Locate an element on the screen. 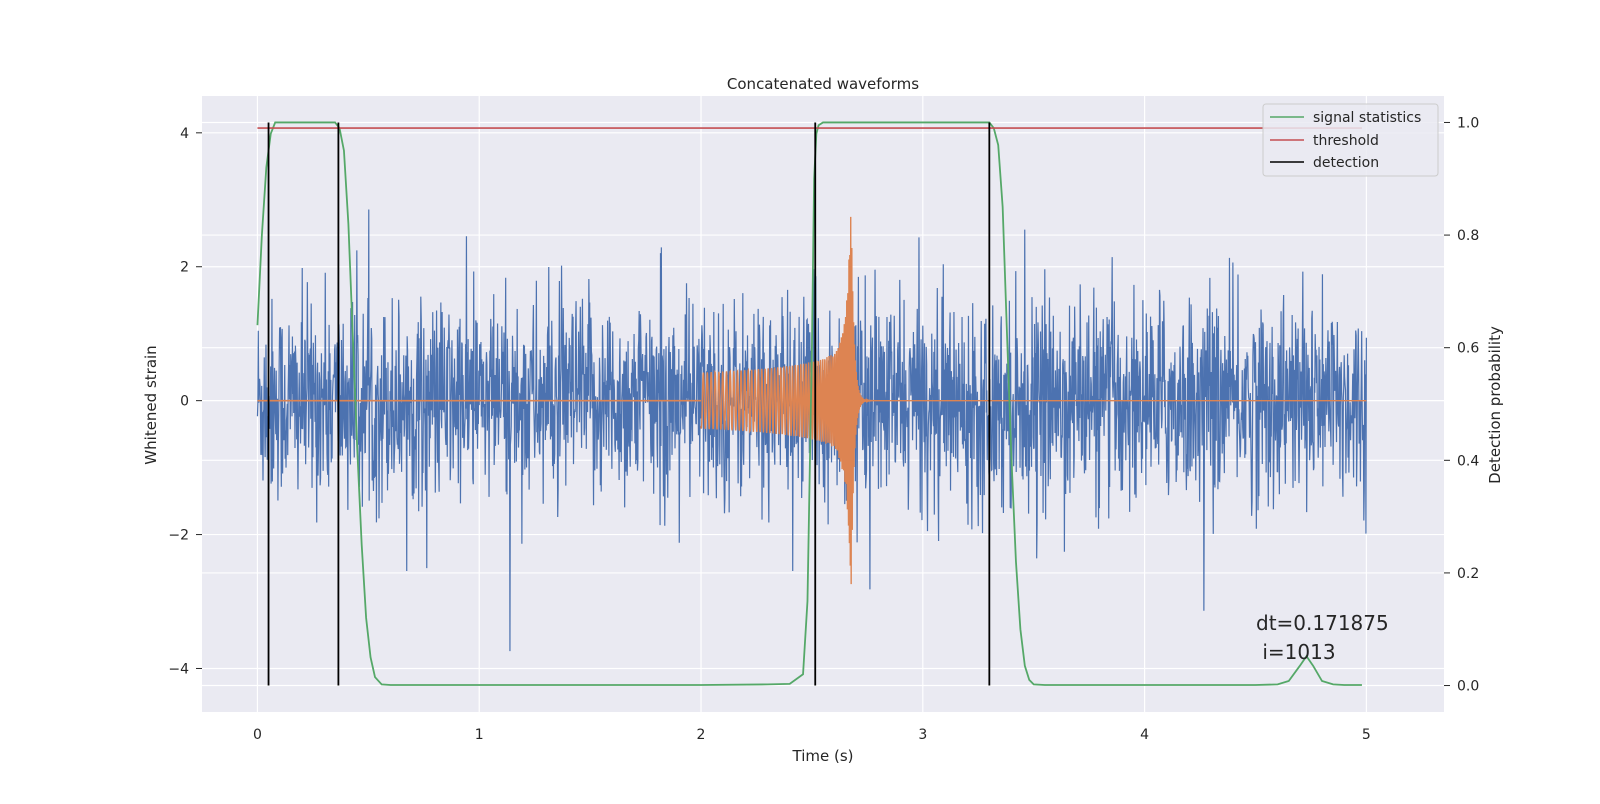 This screenshot has width=1600, height=804. y-tick-label: −4 is located at coordinates (178, 669).